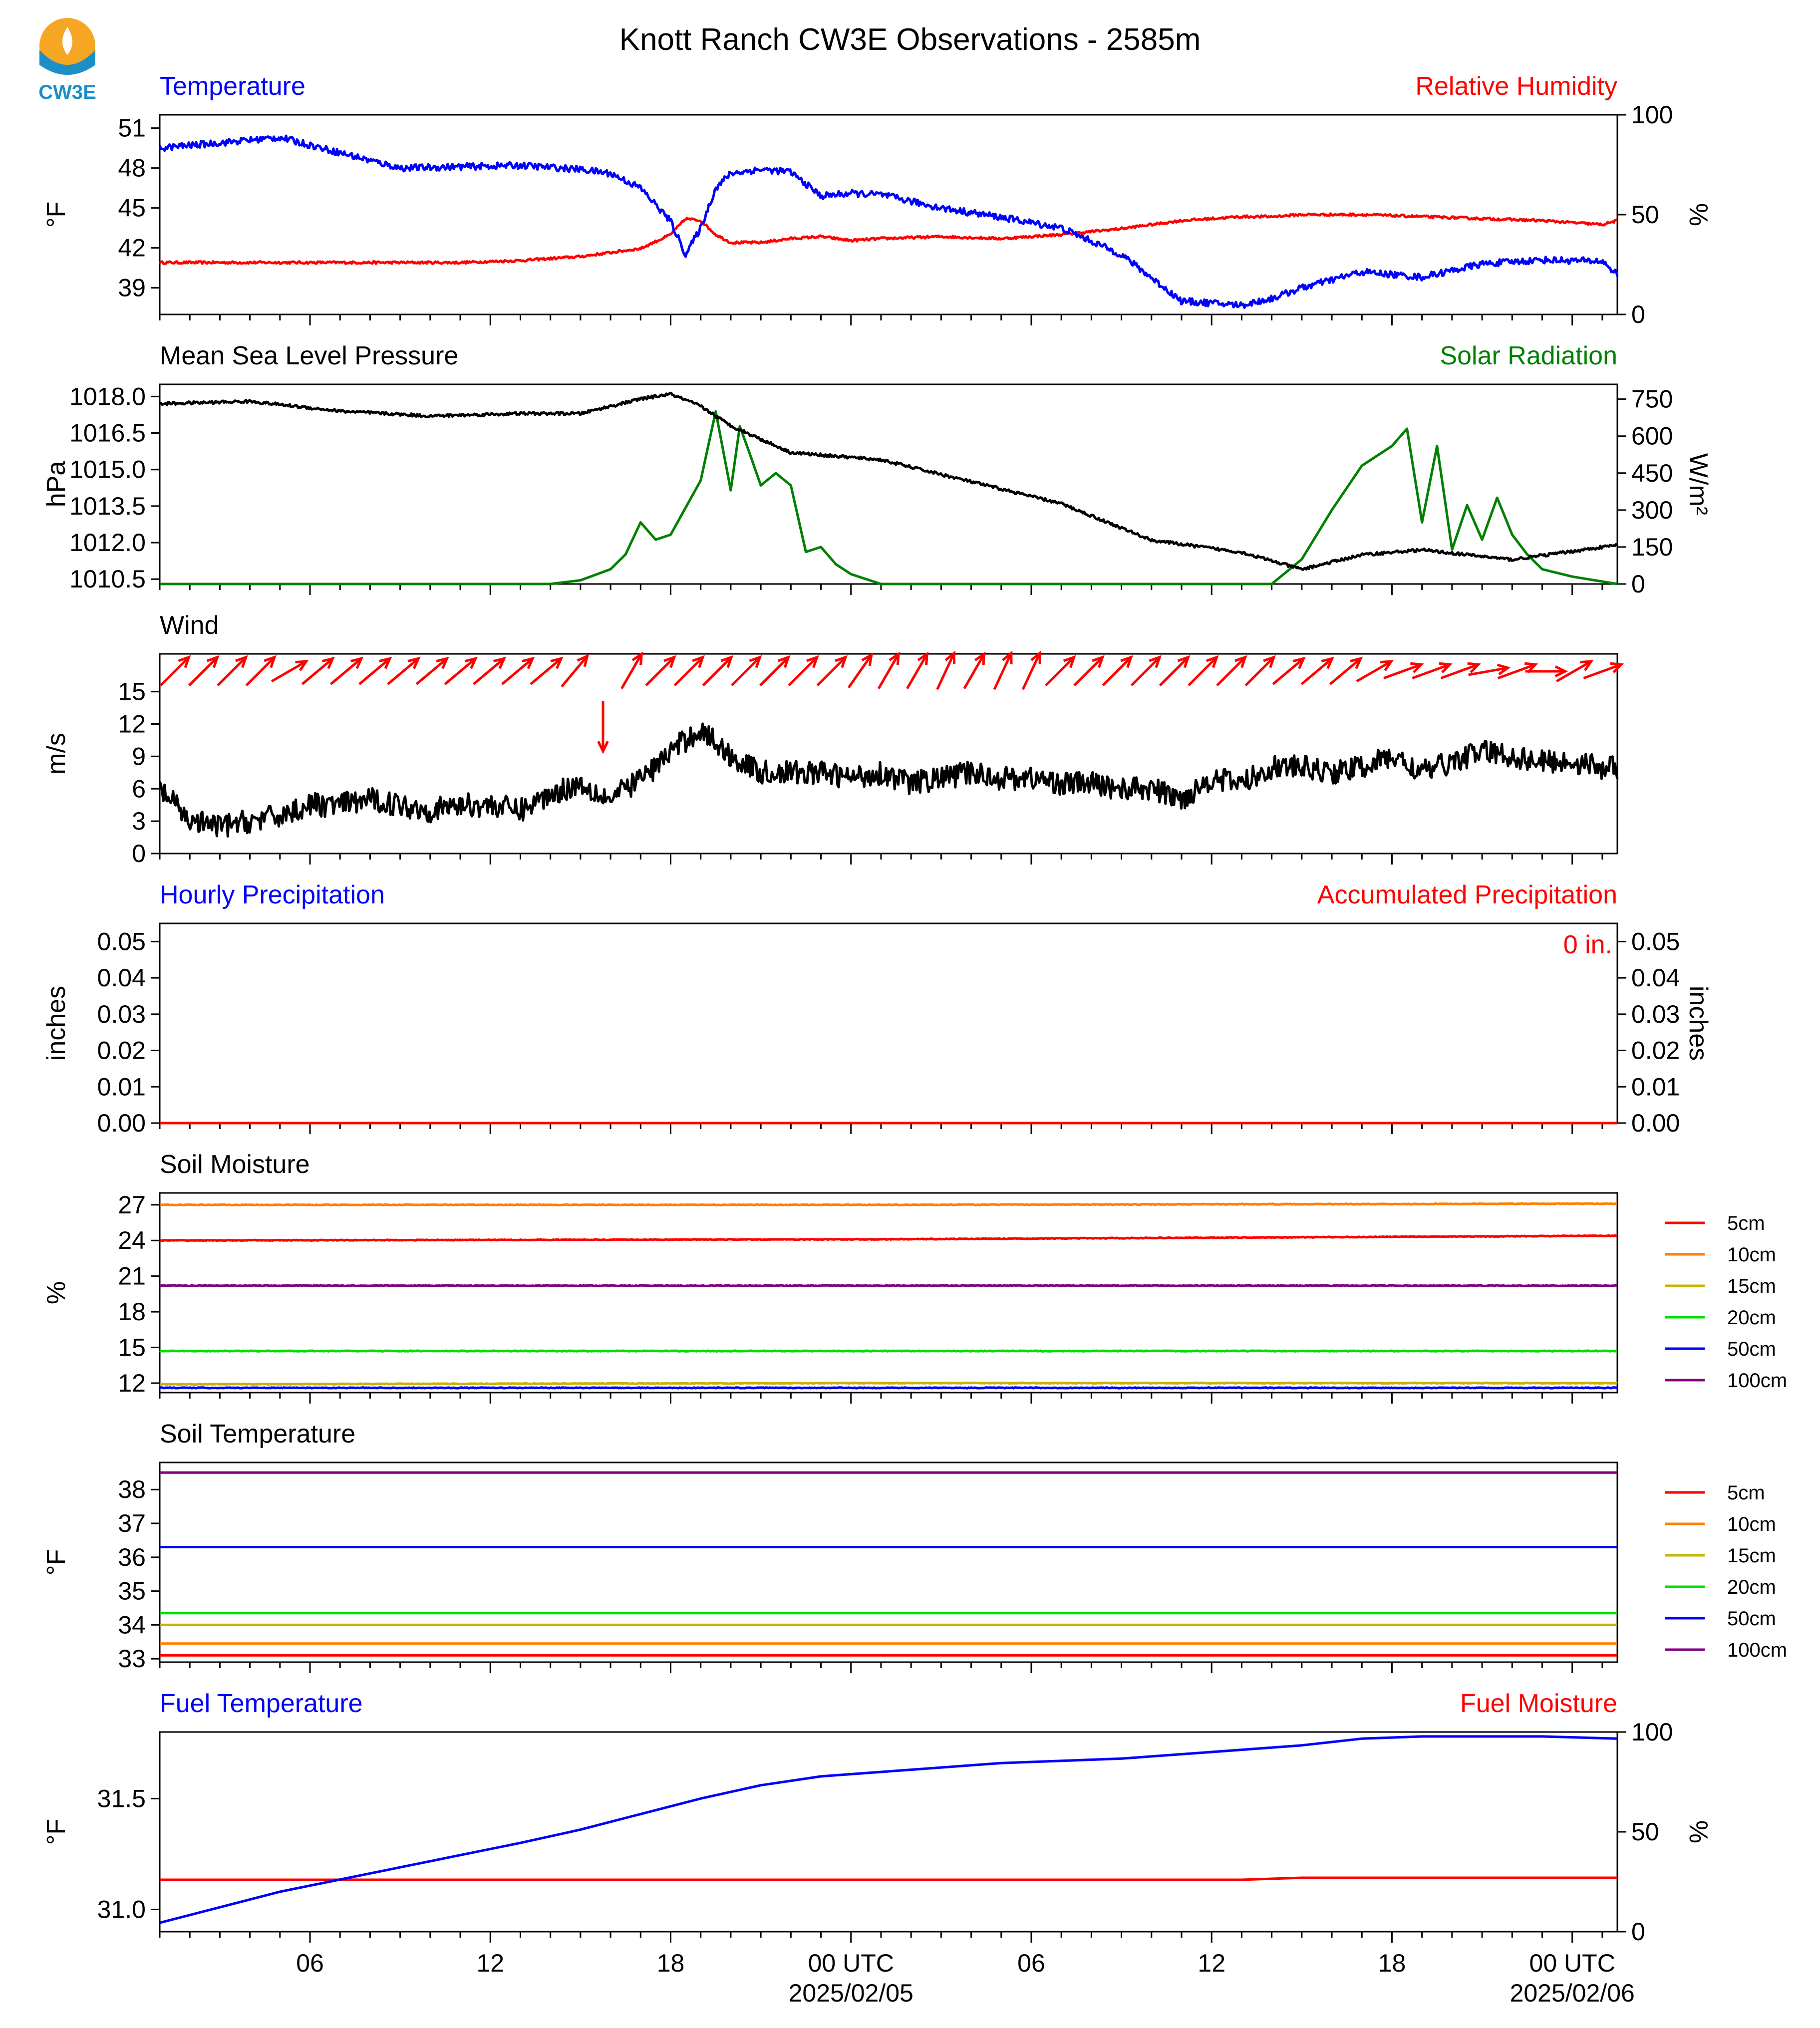 The height and width of the screenshot is (2028, 1820). What do you see at coordinates (1652, 510) in the screenshot?
I see `y2-tick-label: 300` at bounding box center [1652, 510].